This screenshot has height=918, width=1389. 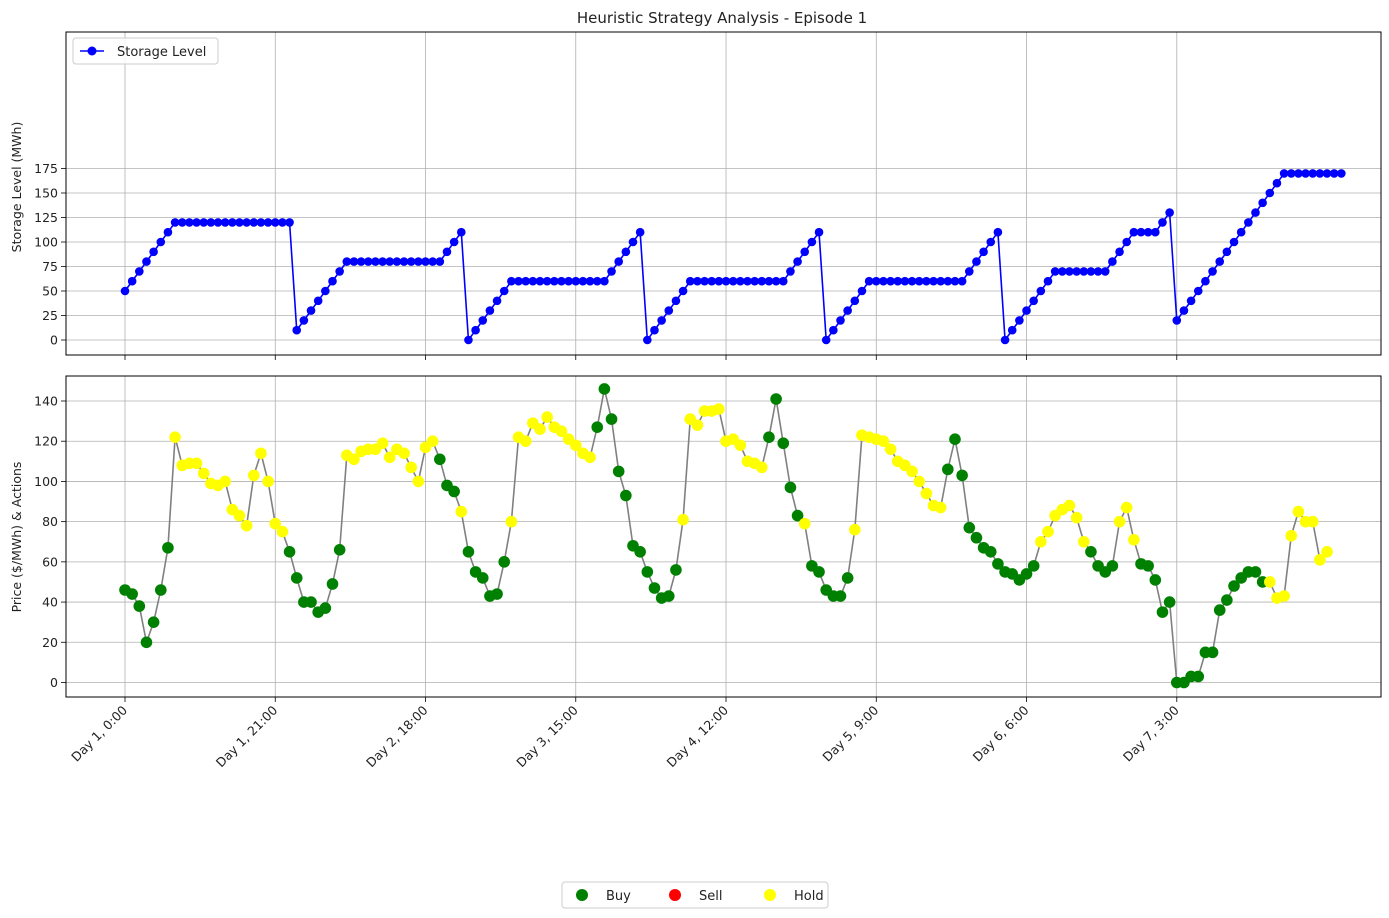 I want to click on storage-legend-box, so click(x=145, y=51).